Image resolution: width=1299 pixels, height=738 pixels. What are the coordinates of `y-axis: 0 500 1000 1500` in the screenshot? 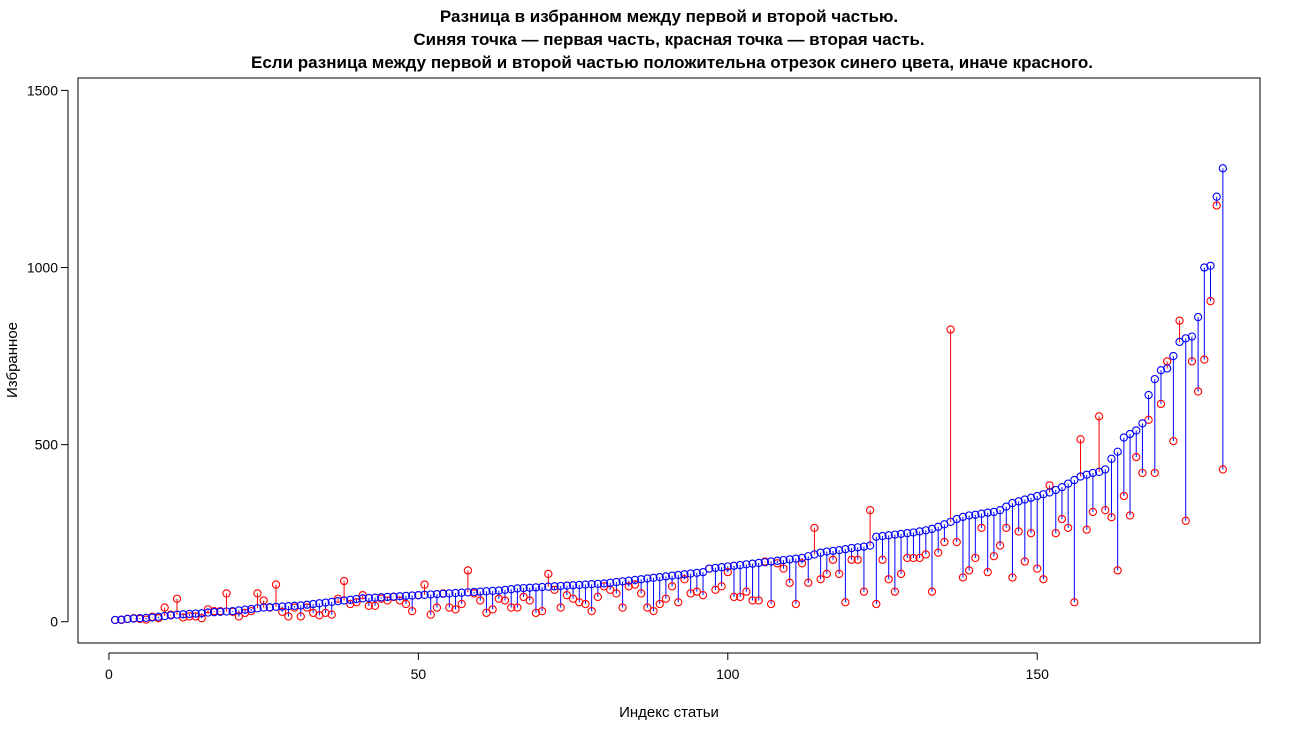 It's located at (48, 356).